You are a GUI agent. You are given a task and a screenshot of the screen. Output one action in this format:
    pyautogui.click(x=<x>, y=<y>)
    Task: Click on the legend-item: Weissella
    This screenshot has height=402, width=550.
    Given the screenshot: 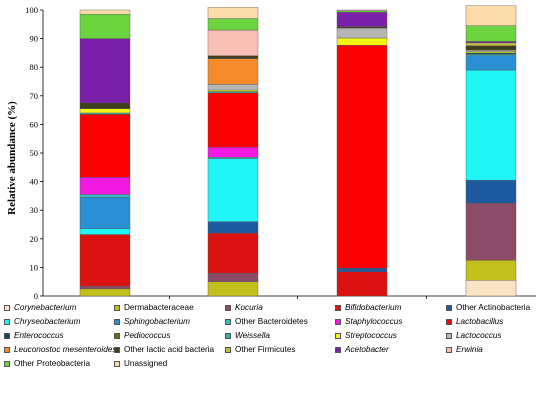 What is the action you would take?
    pyautogui.click(x=280, y=335)
    